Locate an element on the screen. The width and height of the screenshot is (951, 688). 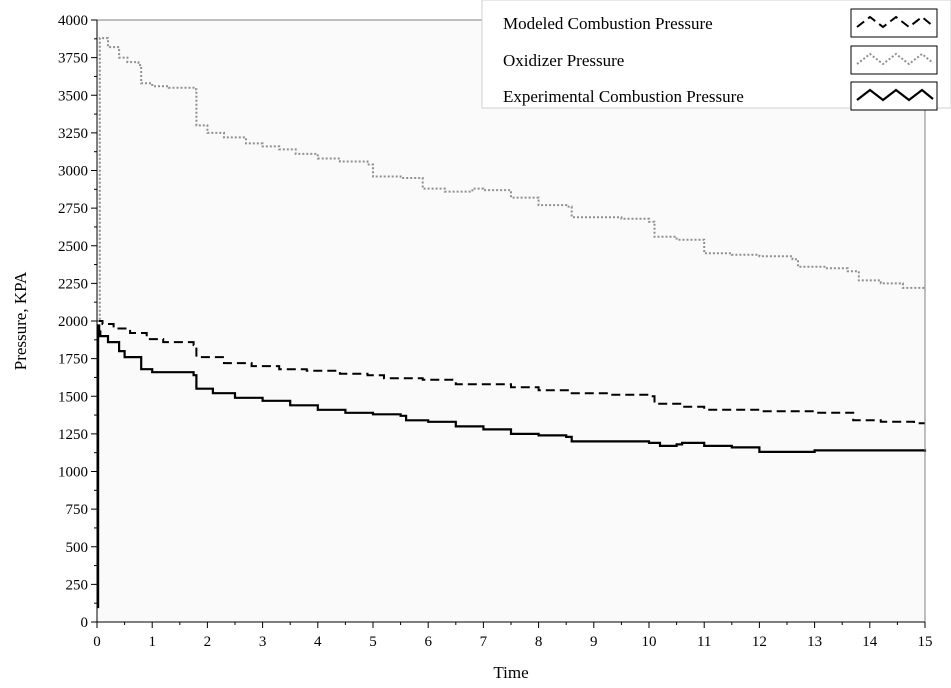
y-tick-label: 2500 is located at coordinates (73, 247).